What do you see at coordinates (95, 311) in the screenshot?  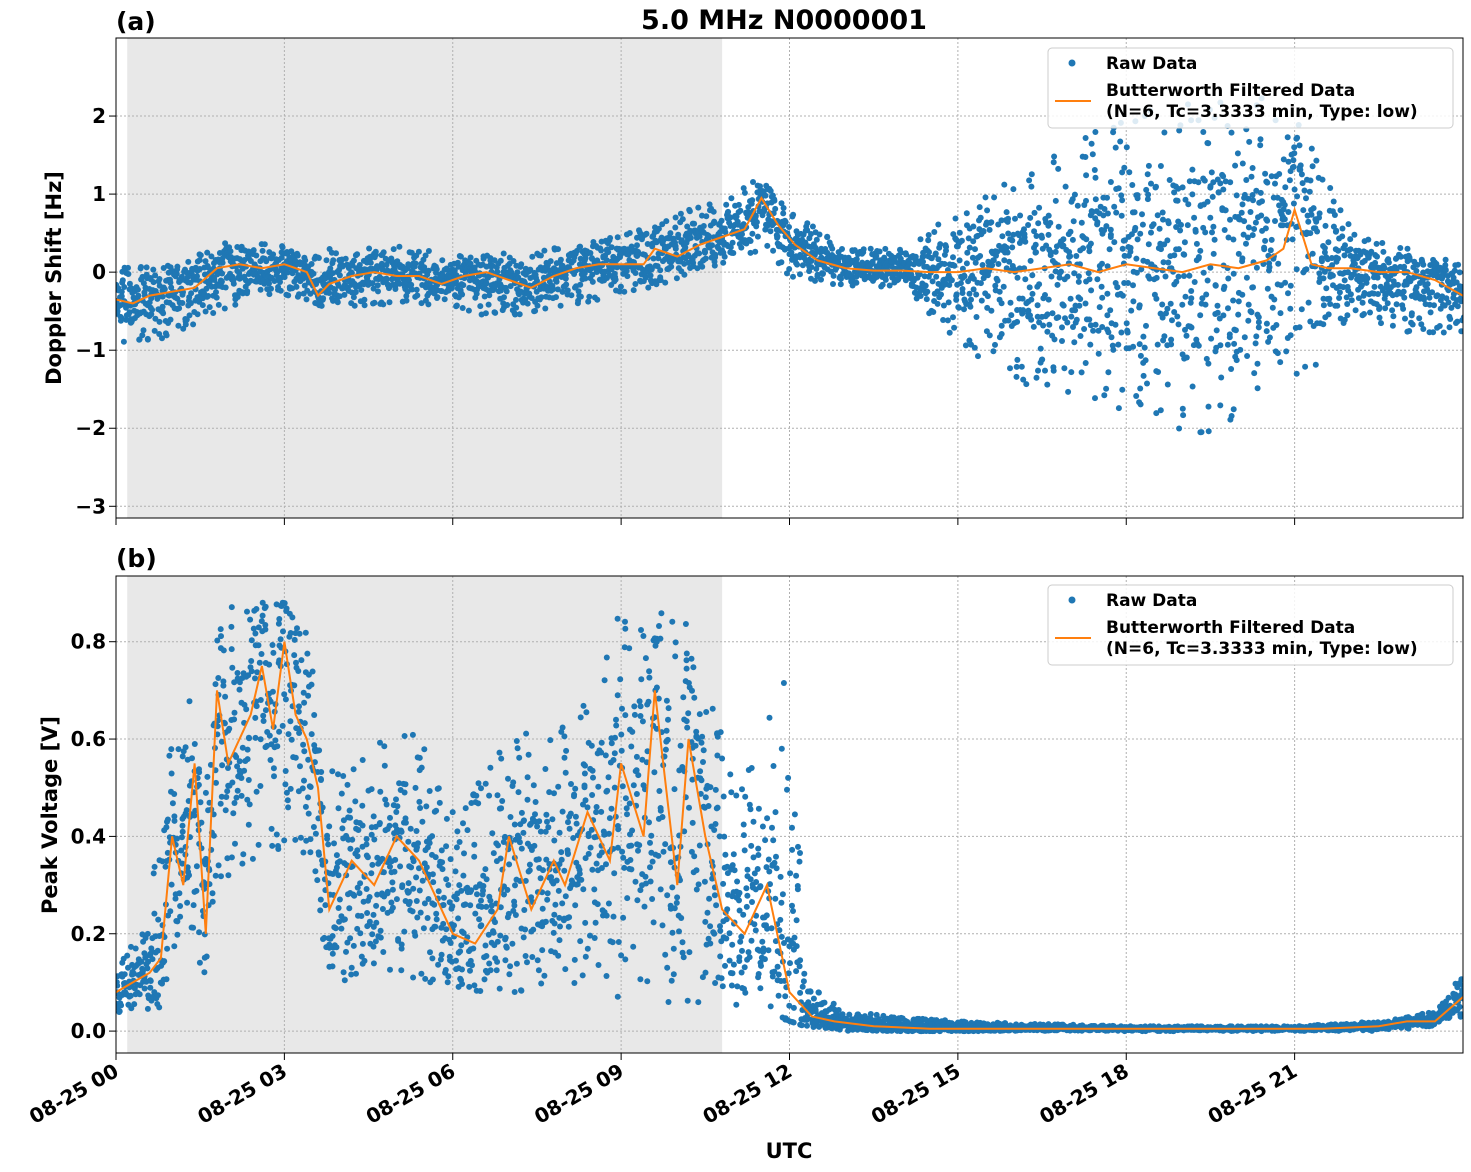 I see `panel-a-y-ticks: 210−1−2−3` at bounding box center [95, 311].